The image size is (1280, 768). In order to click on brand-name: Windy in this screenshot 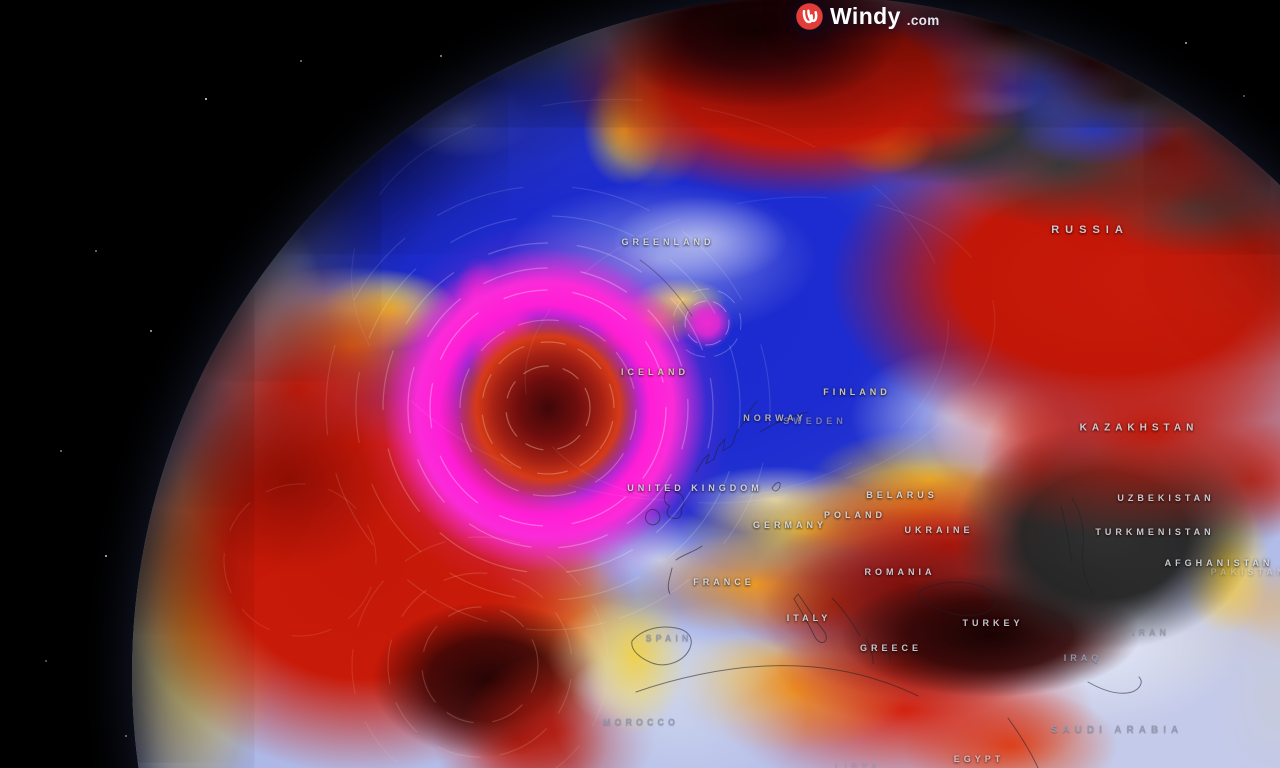, I will do `click(865, 16)`.